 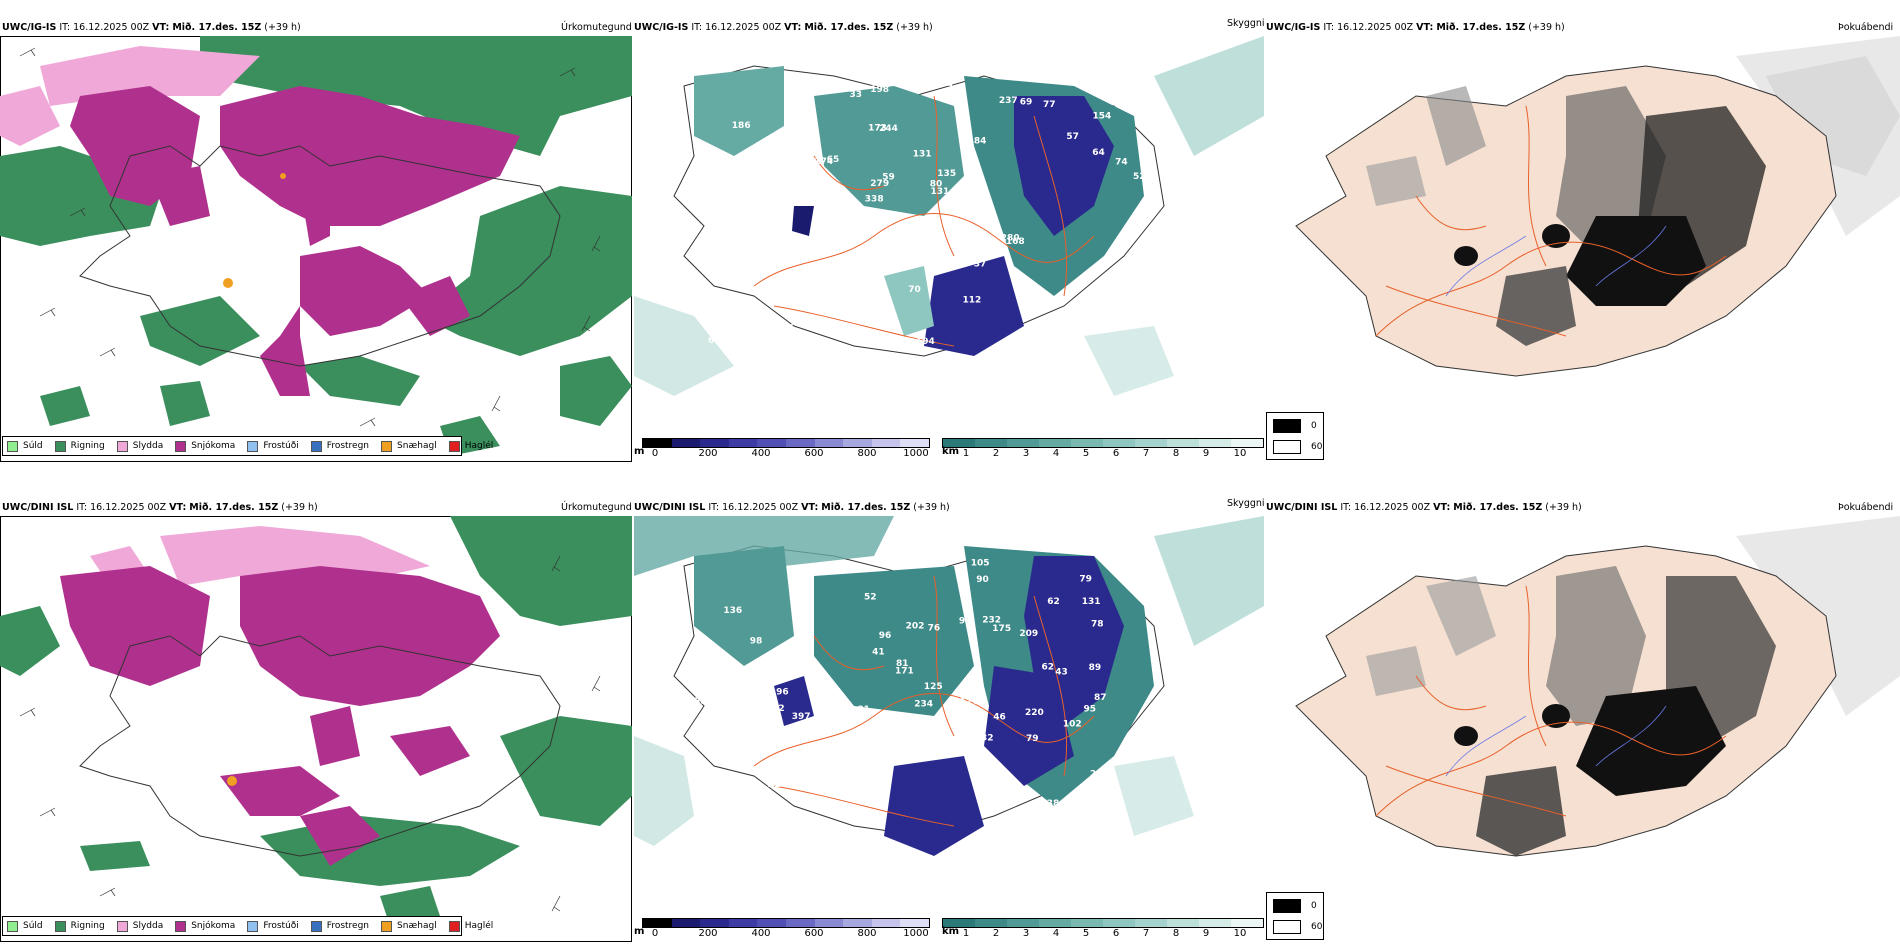 What do you see at coordinates (1176, 453) in the screenshot?
I see `km-tick: 8` at bounding box center [1176, 453].